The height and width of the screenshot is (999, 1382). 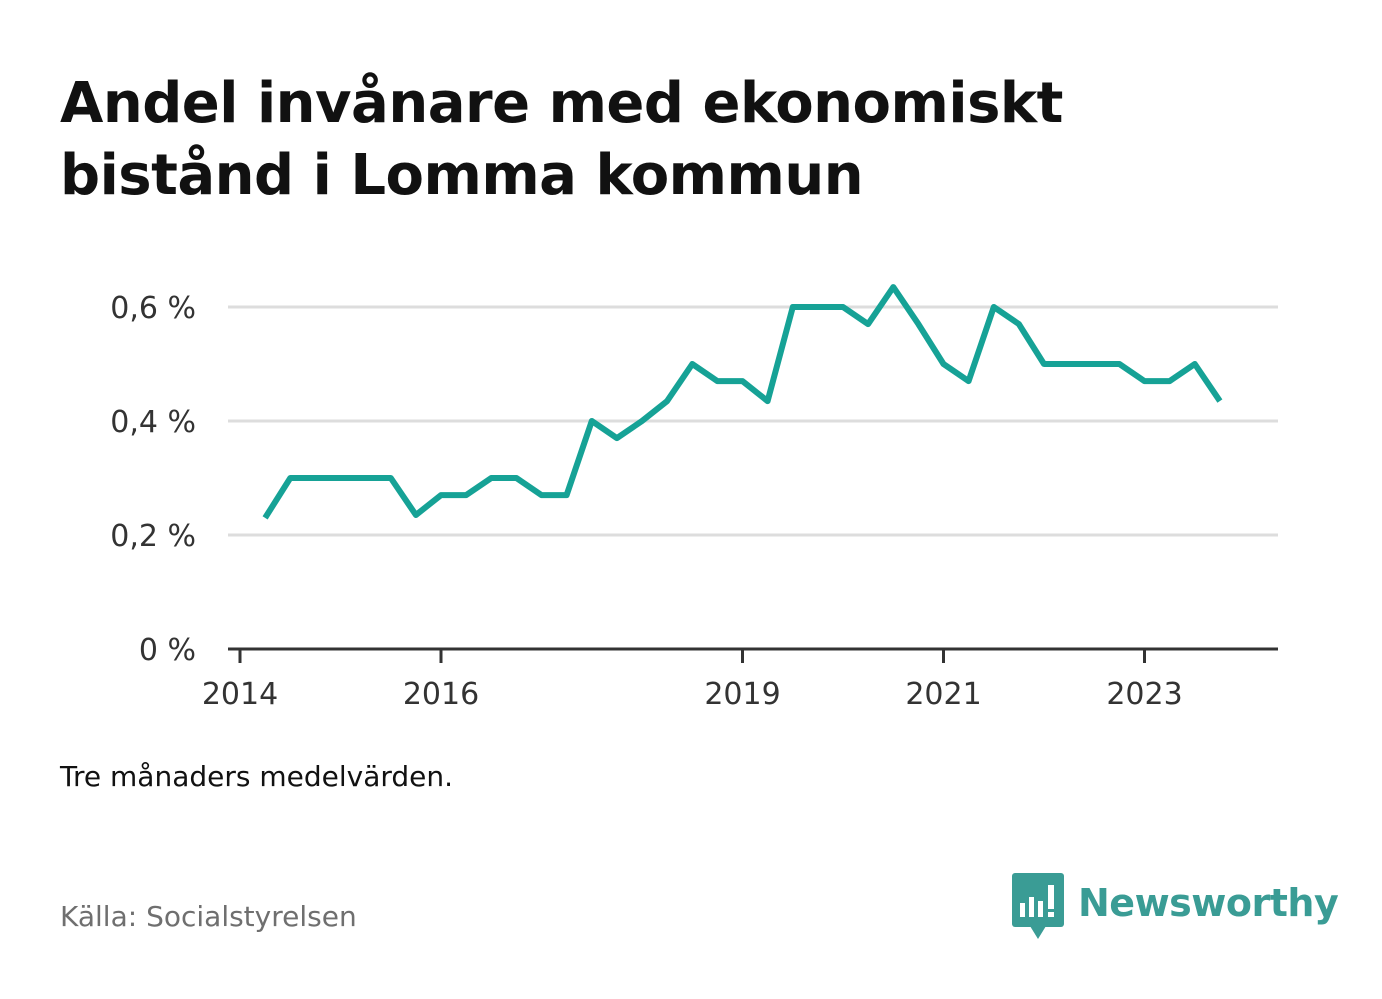 I want to click on chart-note: Tre månaders medelvärden., so click(x=257, y=776).